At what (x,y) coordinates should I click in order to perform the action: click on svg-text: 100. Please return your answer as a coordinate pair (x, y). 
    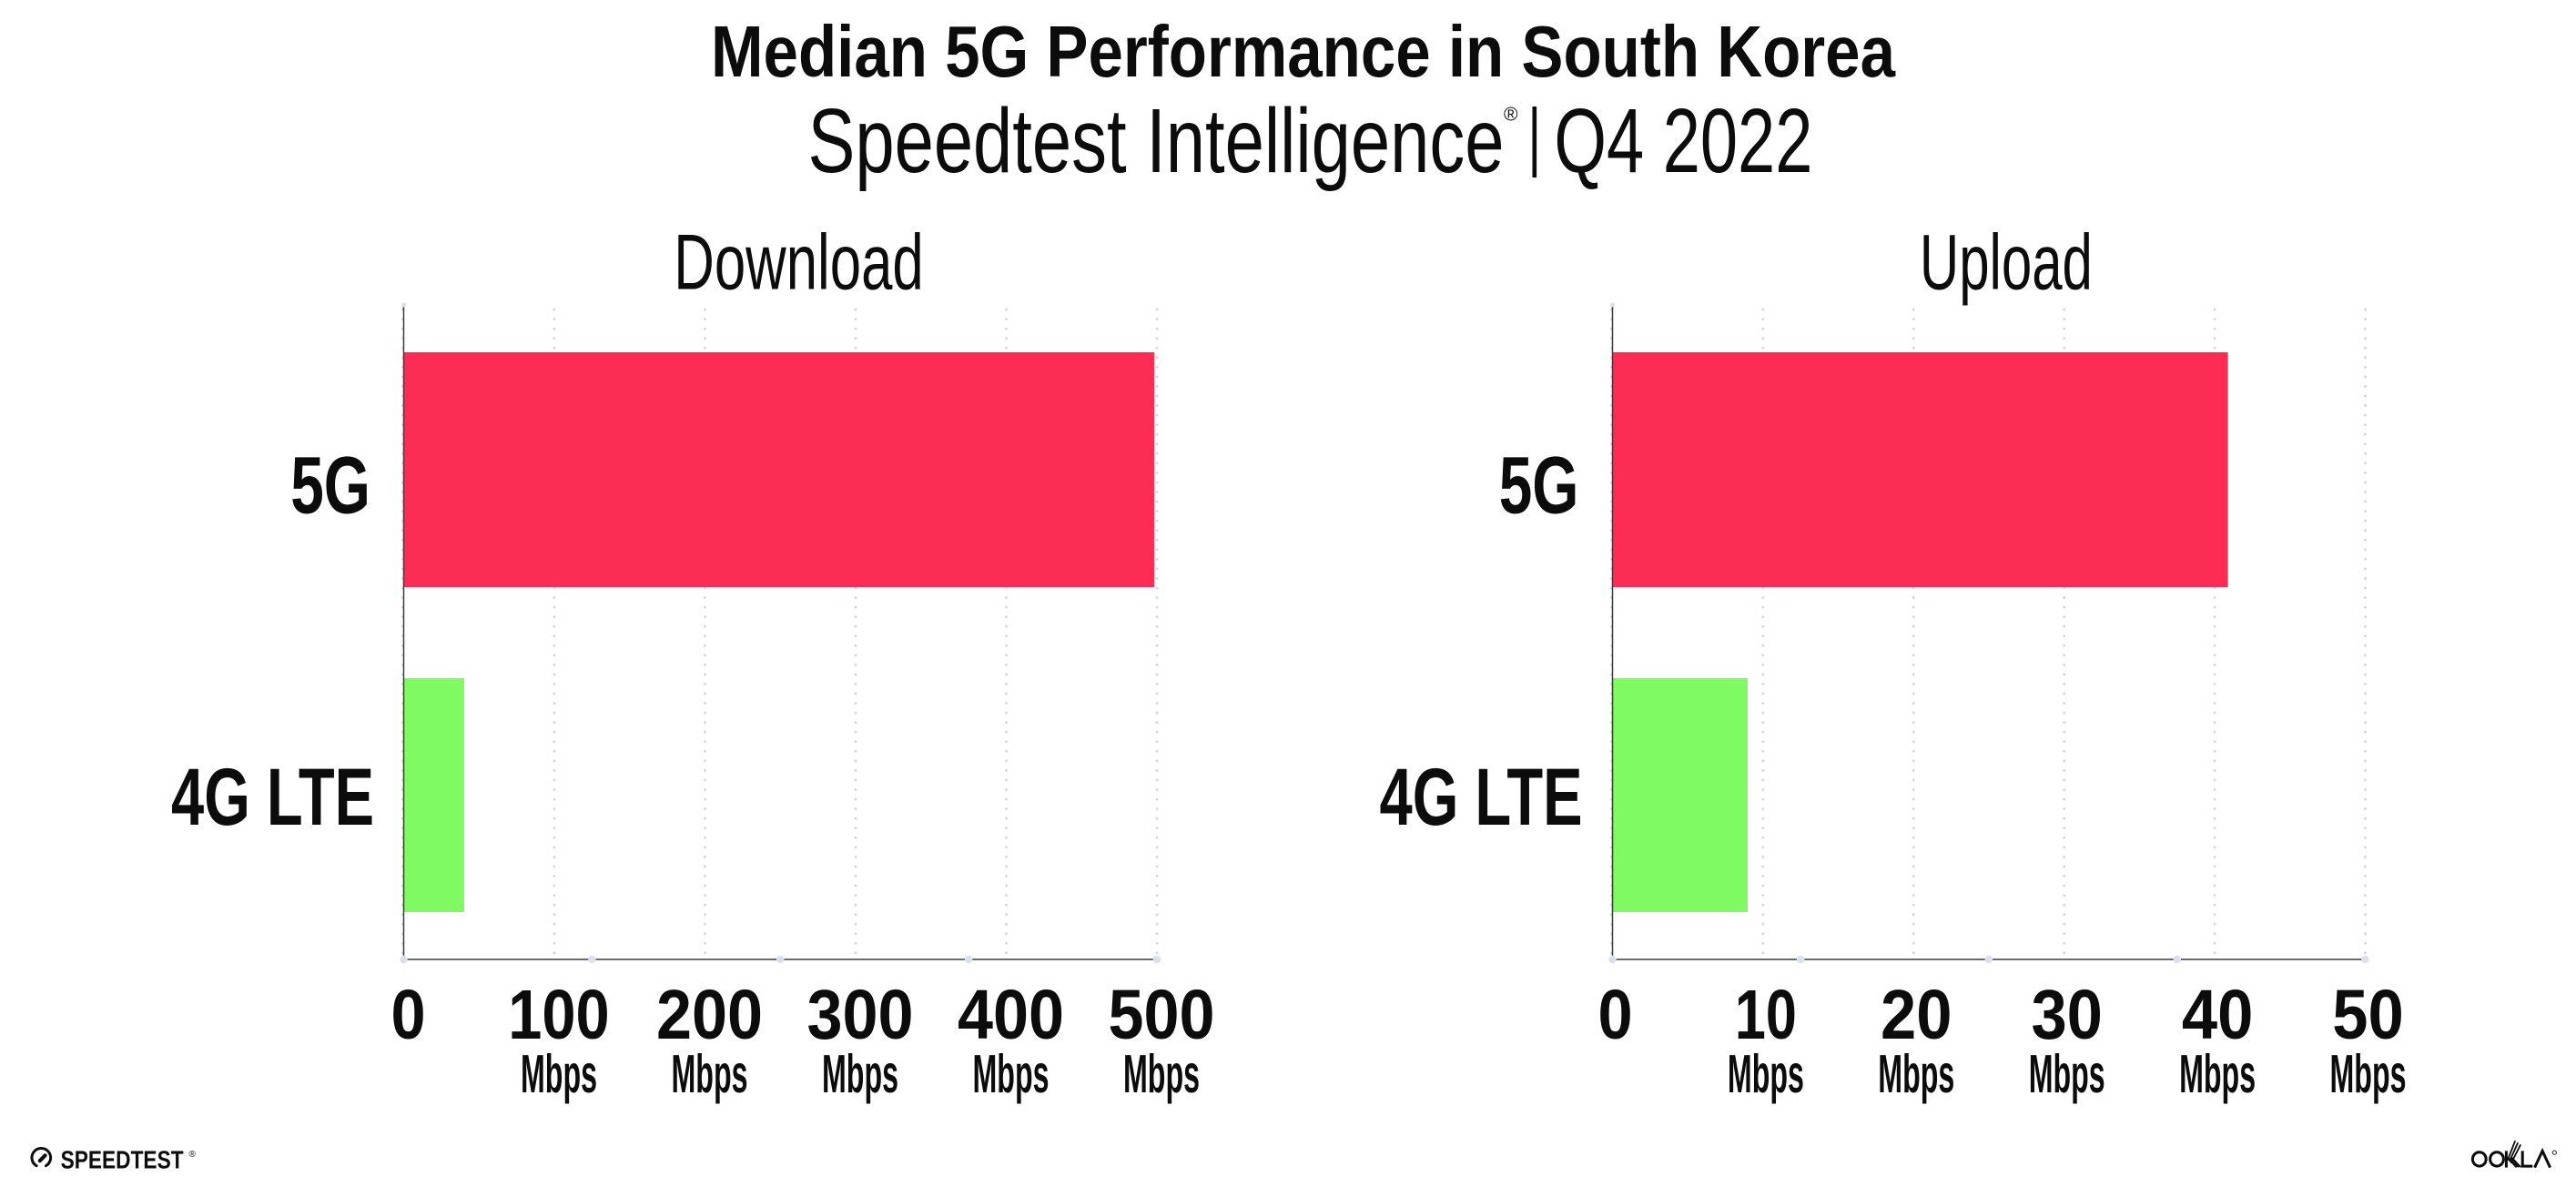
    Looking at the image, I should click on (558, 1015).